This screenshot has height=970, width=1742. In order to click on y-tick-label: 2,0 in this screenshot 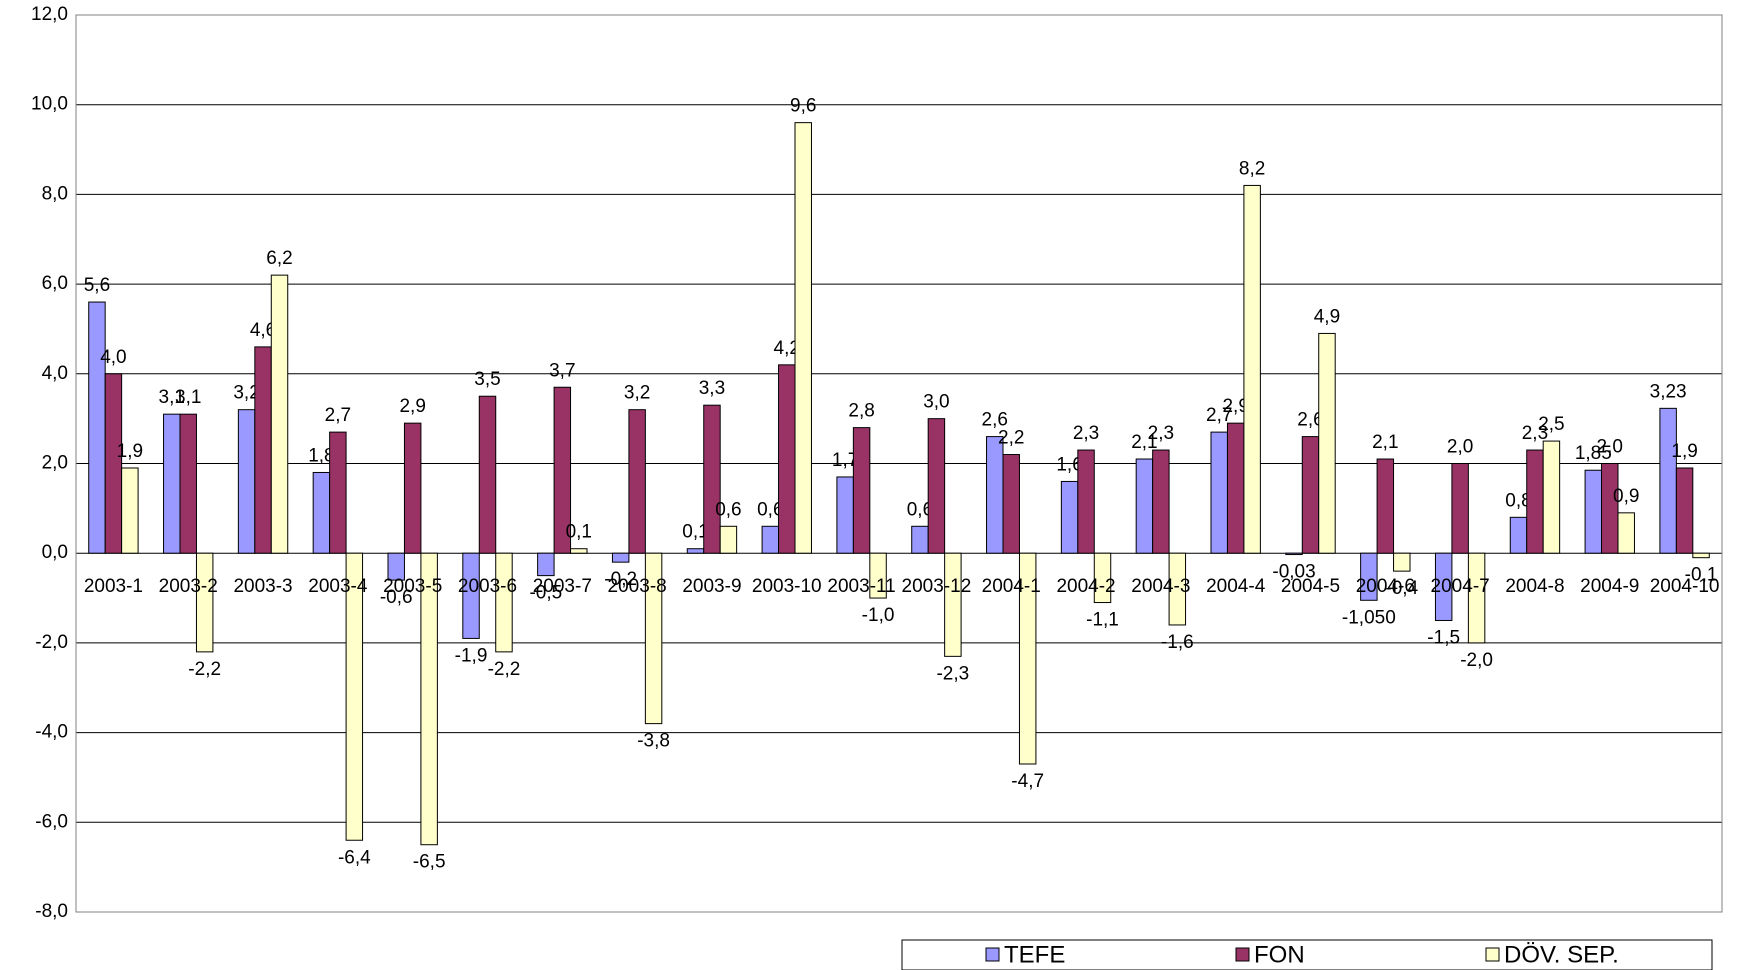, I will do `click(55, 463)`.